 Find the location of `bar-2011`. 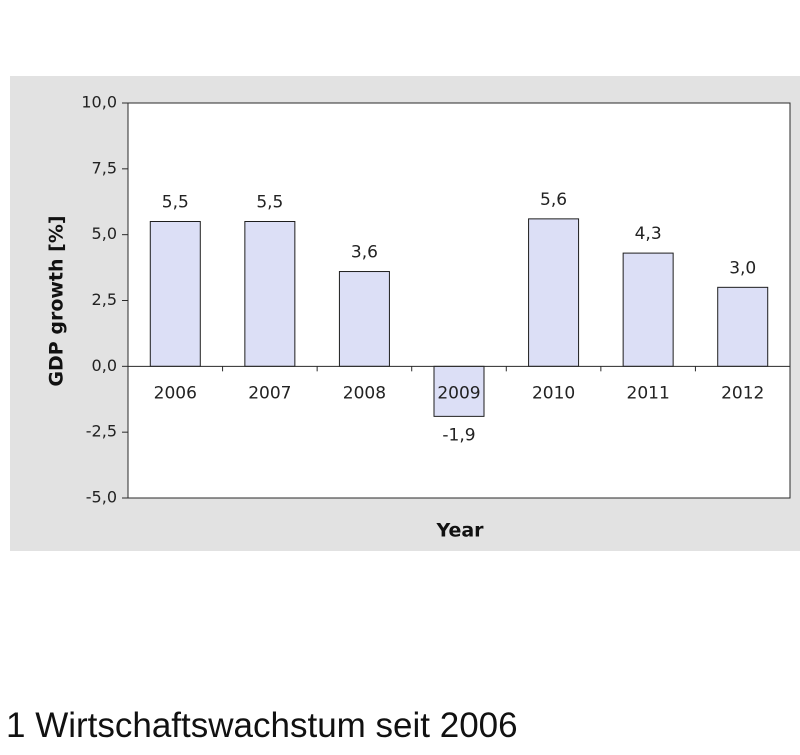

bar-2011 is located at coordinates (648, 309).